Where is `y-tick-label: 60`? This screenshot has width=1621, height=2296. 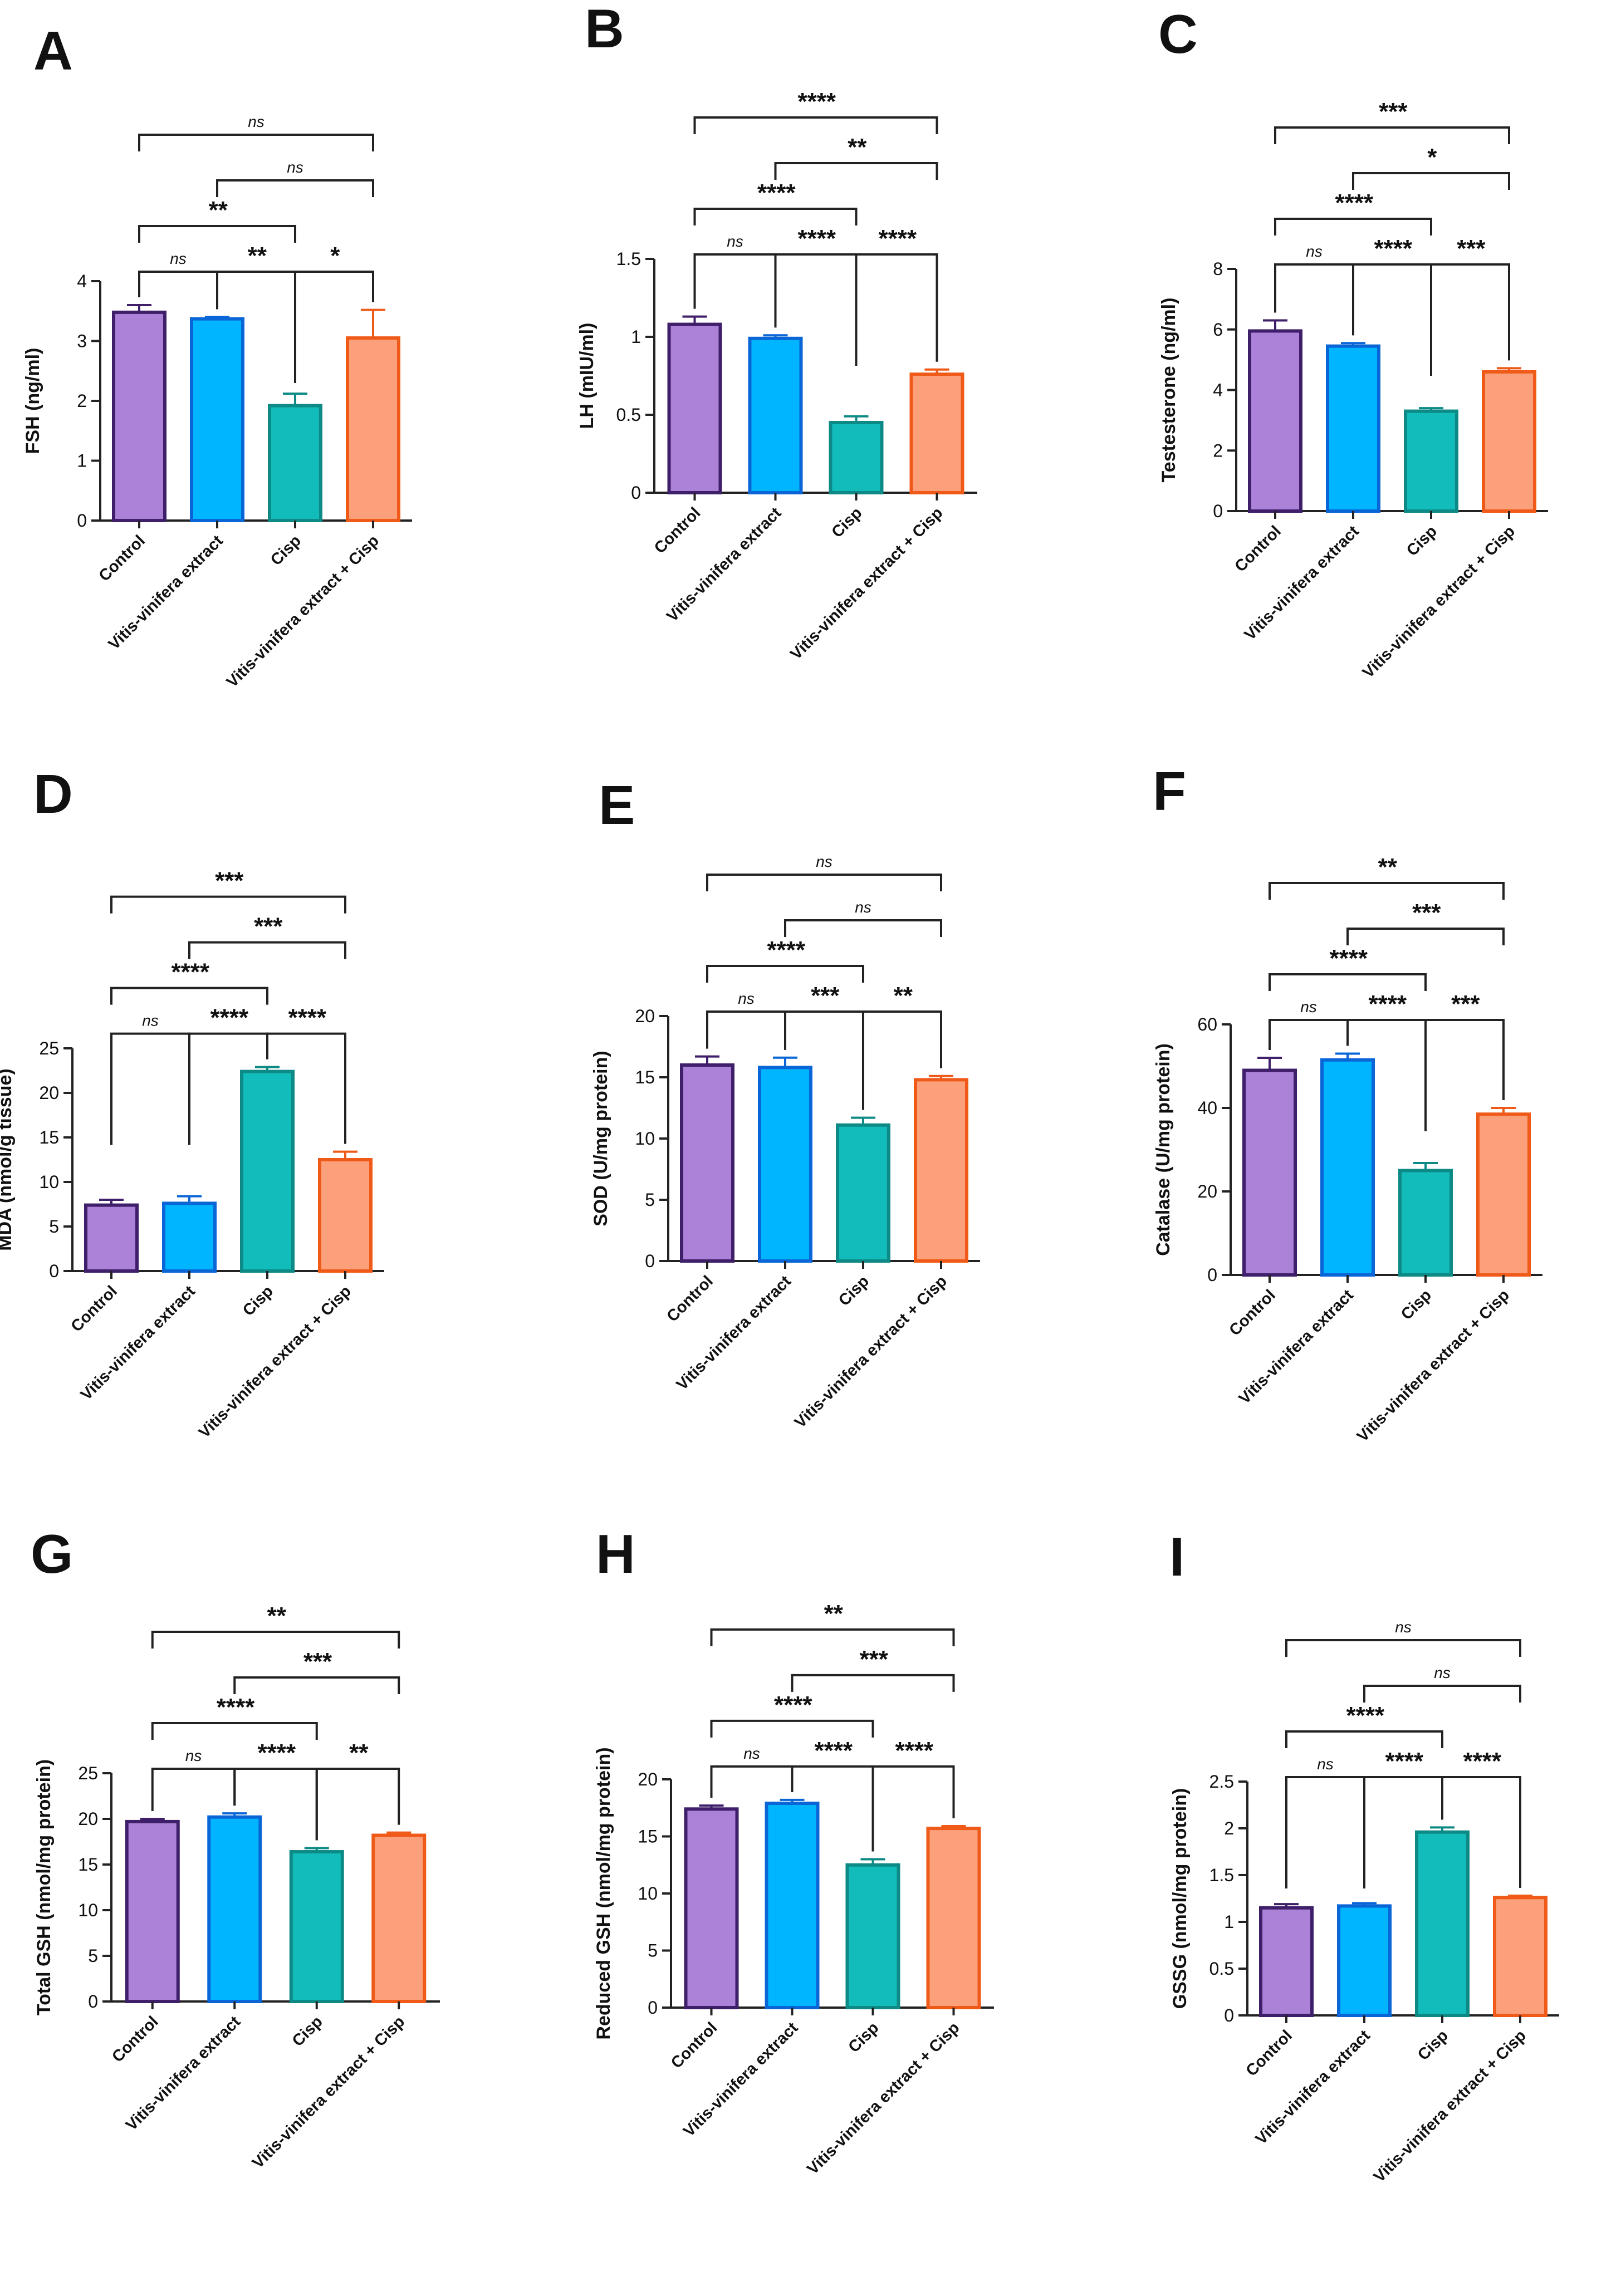
y-tick-label: 60 is located at coordinates (1207, 1024).